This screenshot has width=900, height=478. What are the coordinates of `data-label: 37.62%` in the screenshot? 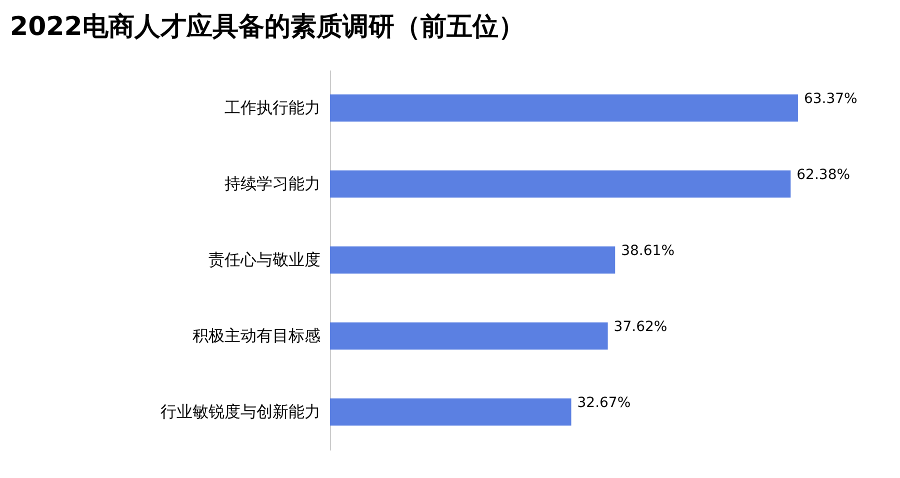 It's located at (641, 327).